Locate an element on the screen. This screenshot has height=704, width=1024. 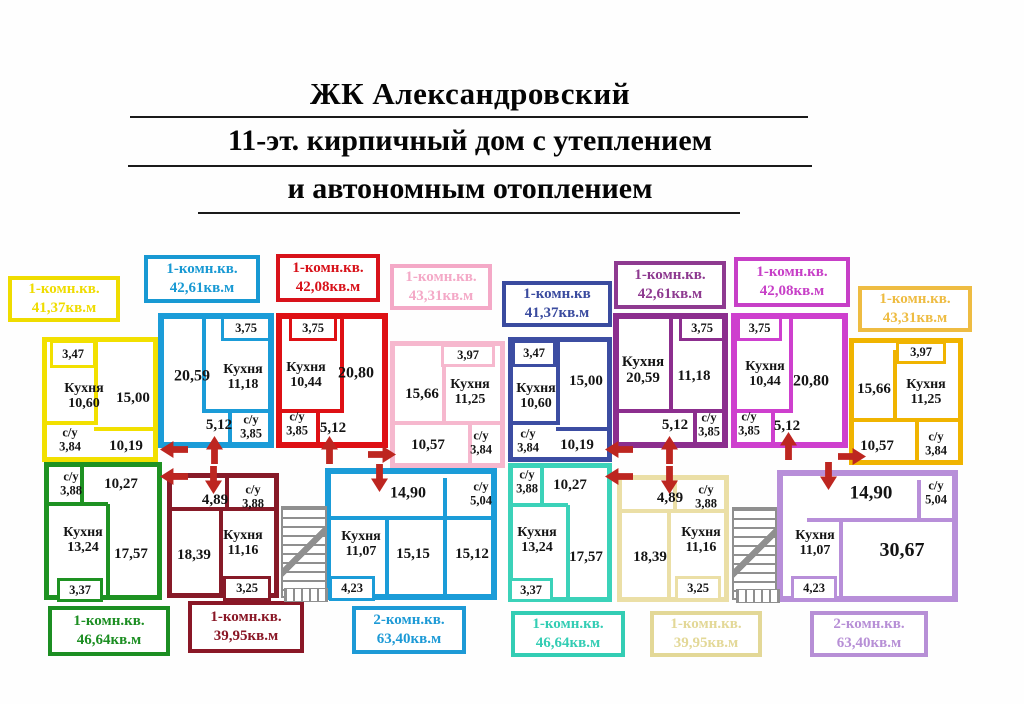
apt-yellow-4137-room-1: Кухня 10,60 is located at coordinates (84, 395).